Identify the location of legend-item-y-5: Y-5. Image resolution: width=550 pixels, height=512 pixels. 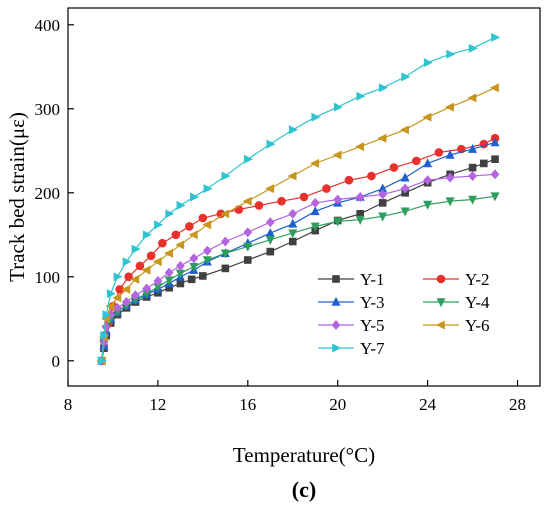
(351, 325).